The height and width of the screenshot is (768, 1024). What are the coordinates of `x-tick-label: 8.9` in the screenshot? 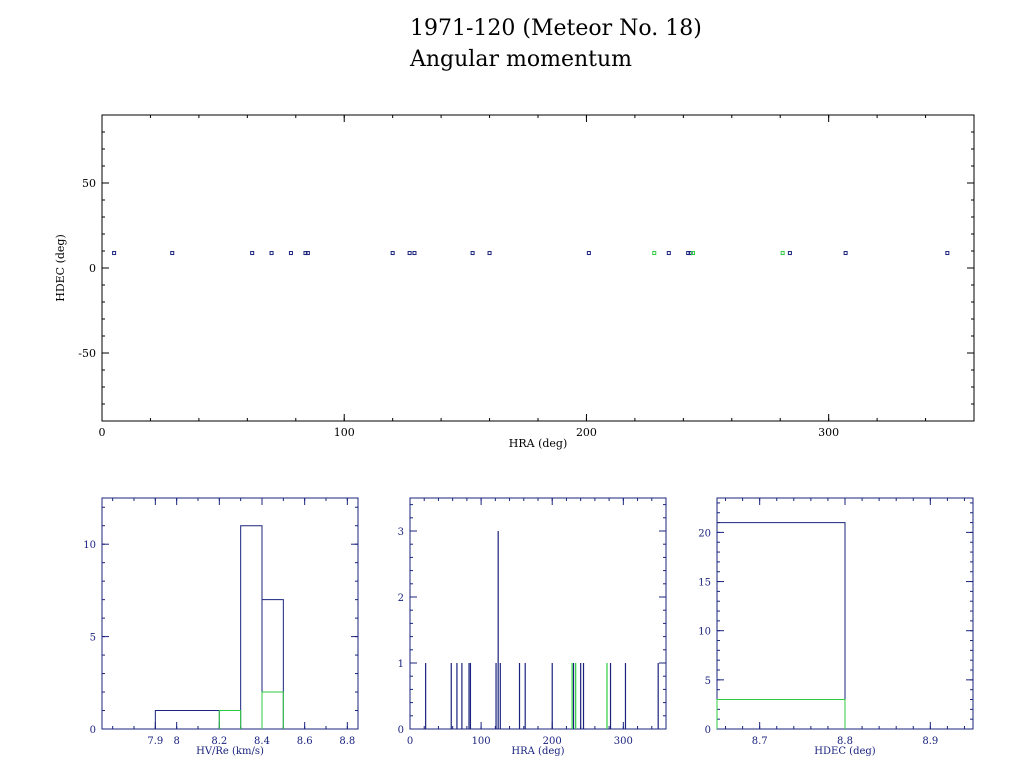 It's located at (930, 741).